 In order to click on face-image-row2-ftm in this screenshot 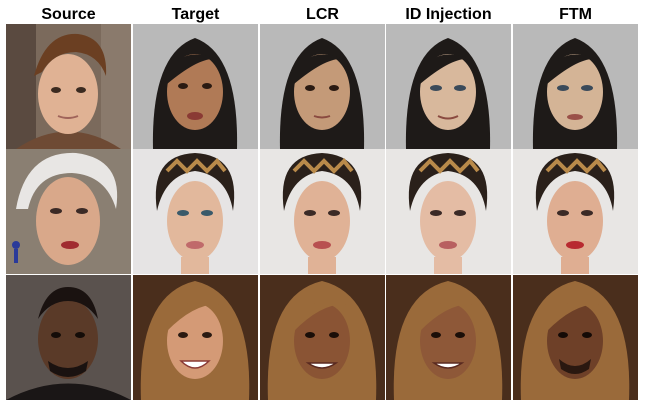, I will do `click(575, 211)`.